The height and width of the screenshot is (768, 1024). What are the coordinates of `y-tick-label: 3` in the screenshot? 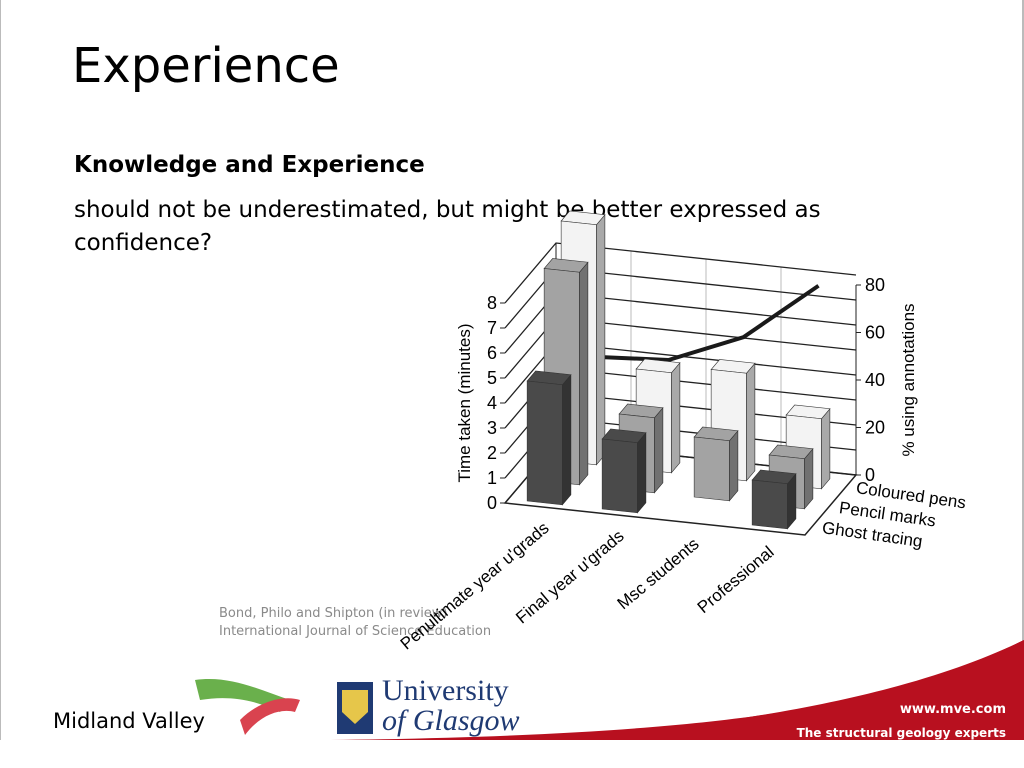 It's located at (492, 428).